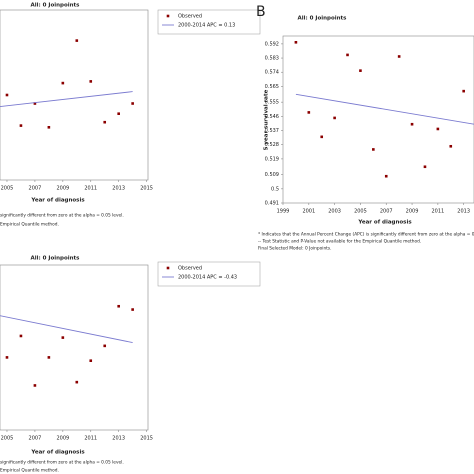 The height and width of the screenshot is (474, 474). I want to click on y-tick-label: 0.509, so click(272, 175).